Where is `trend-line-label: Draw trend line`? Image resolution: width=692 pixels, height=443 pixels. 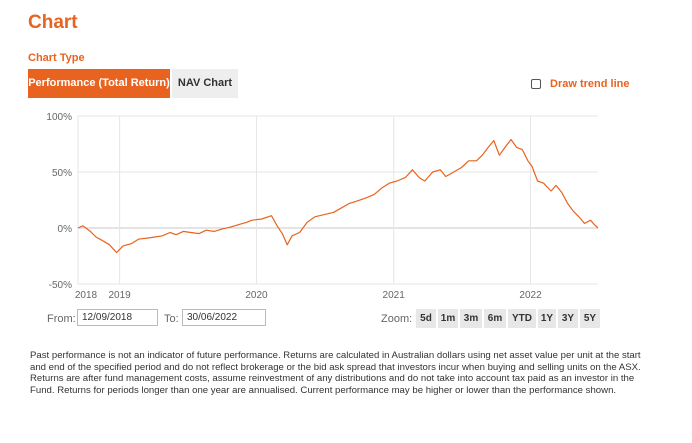 trend-line-label: Draw trend line is located at coordinates (590, 84).